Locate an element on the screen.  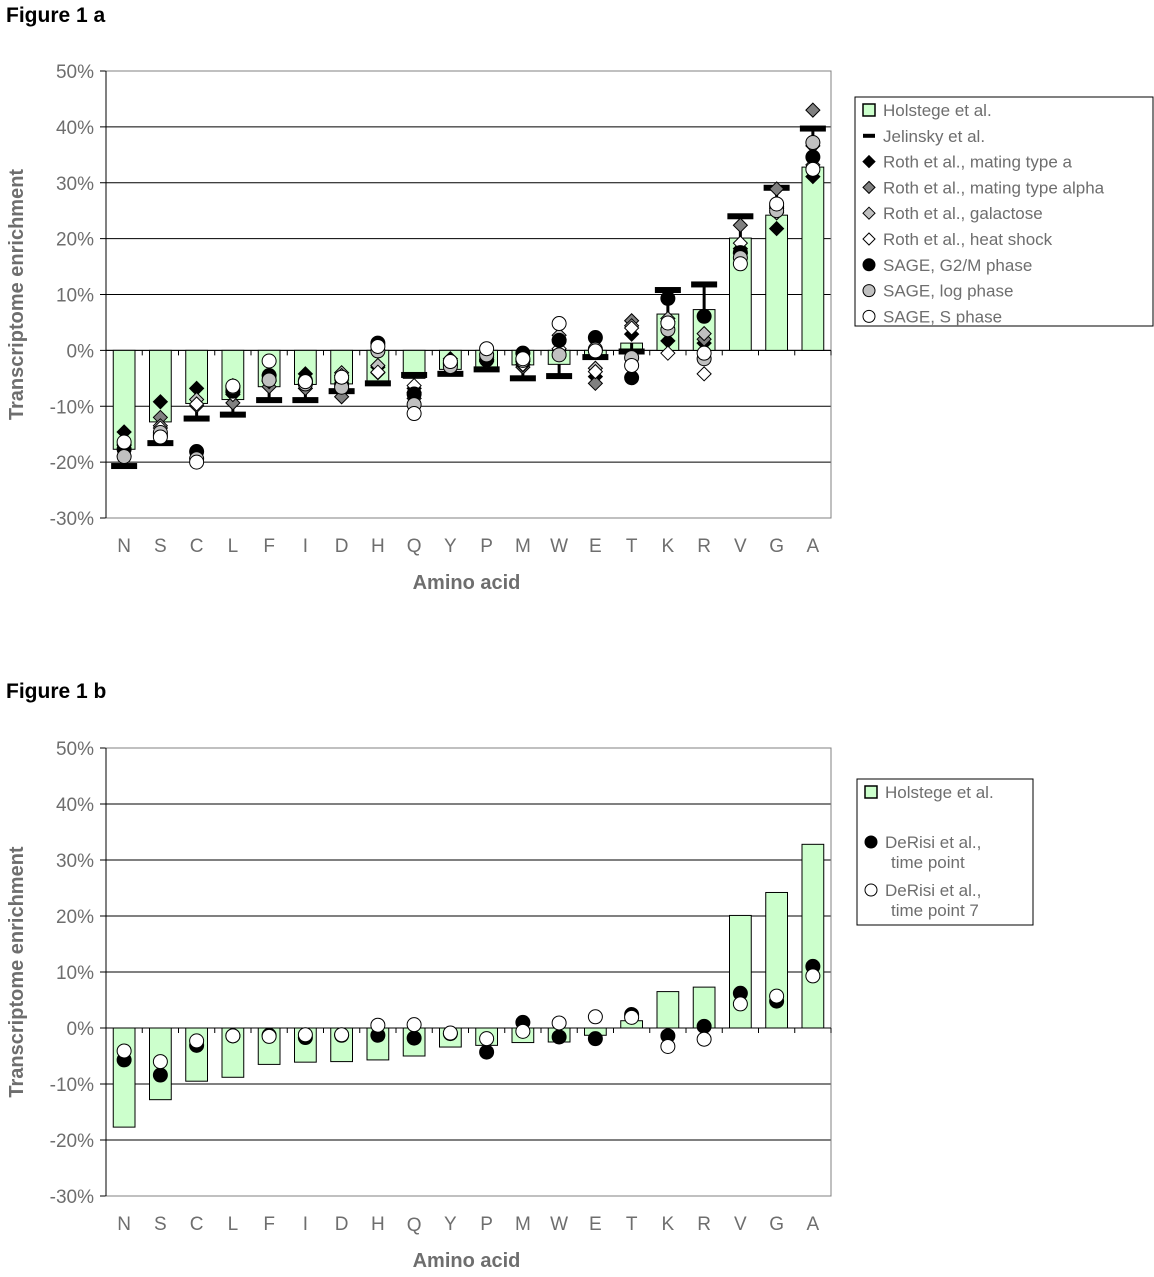
x-category-label: Y is located at coordinates (450, 546).